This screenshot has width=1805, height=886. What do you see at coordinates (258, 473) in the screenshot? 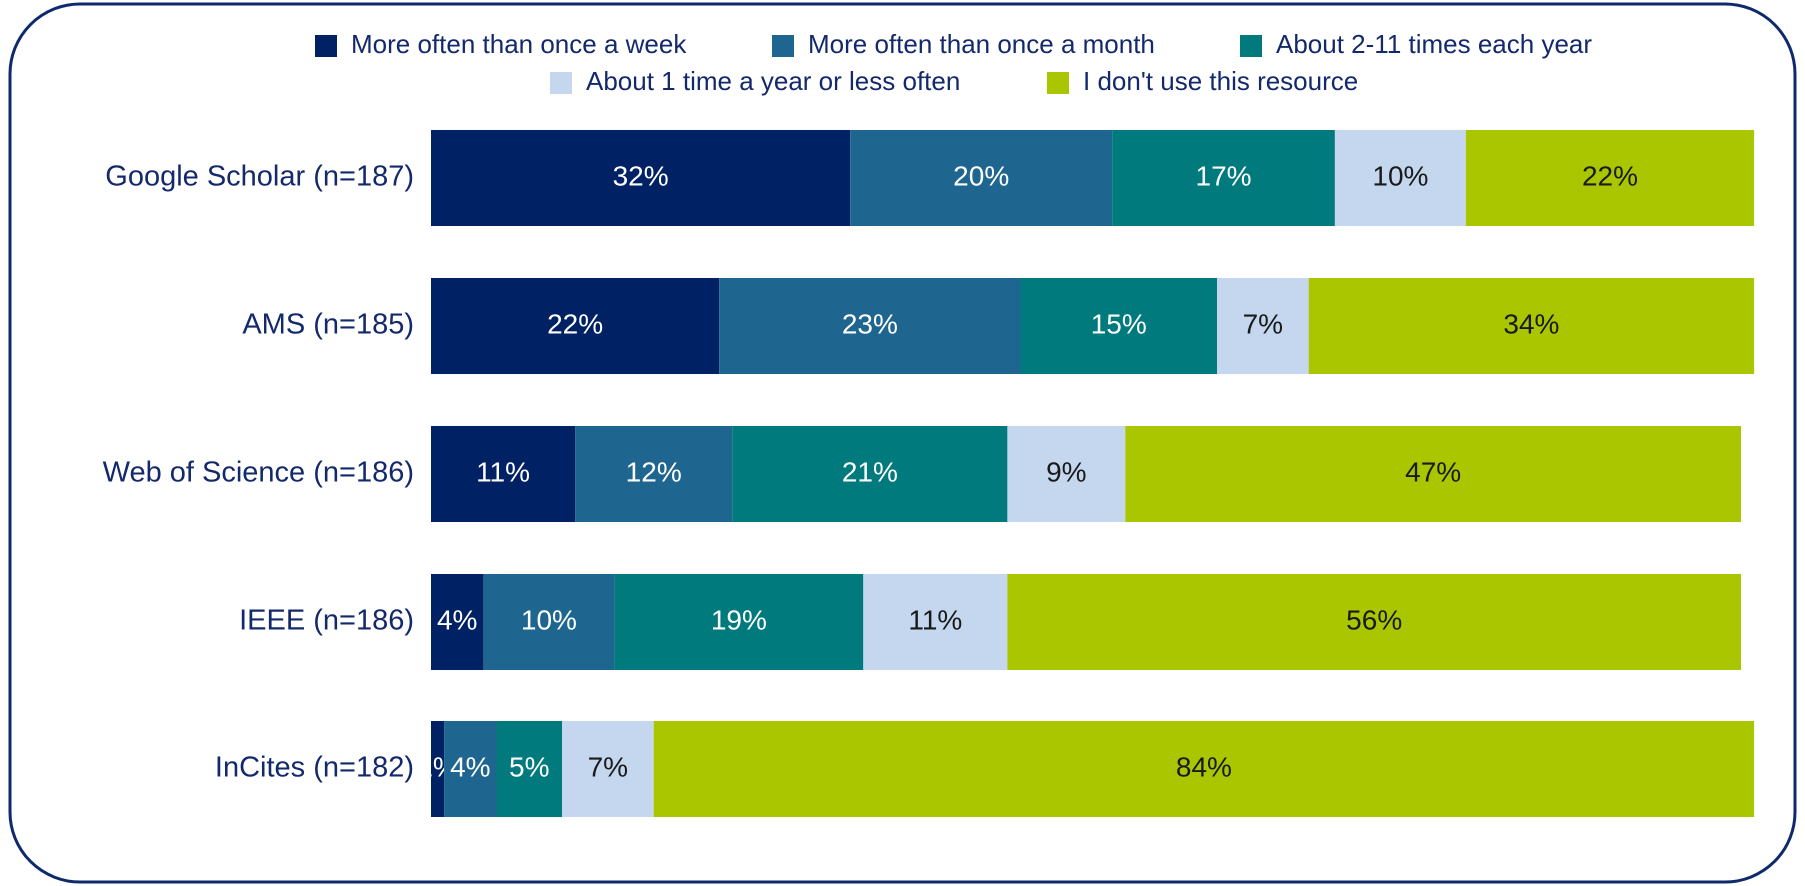
I see `category-label: Web of Science (n=186)` at bounding box center [258, 473].